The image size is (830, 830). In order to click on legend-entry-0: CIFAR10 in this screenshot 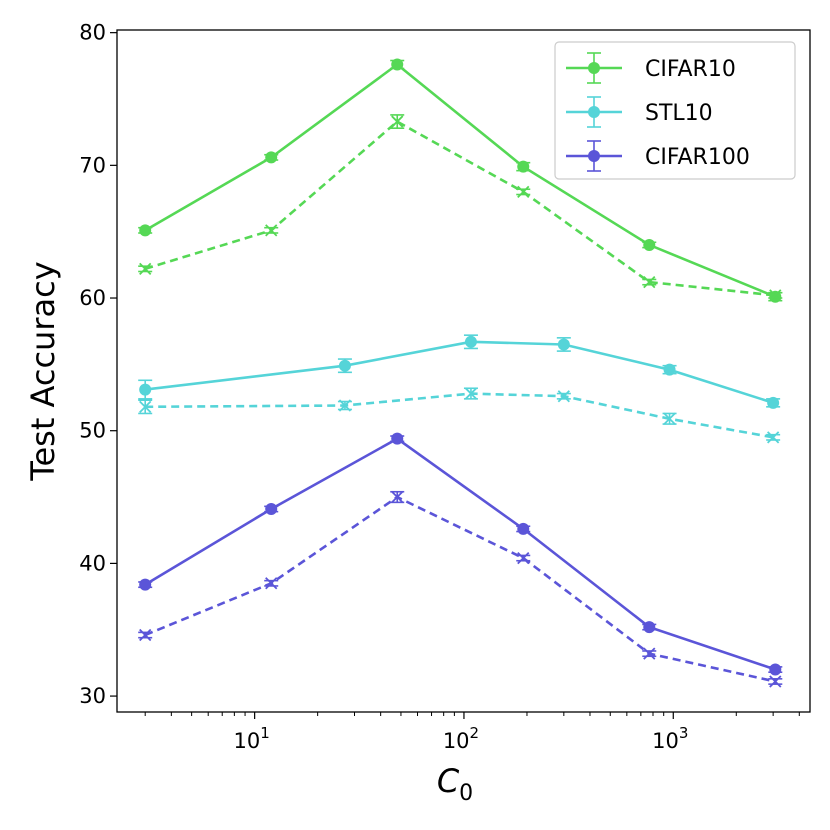, I will do `click(651, 68)`.